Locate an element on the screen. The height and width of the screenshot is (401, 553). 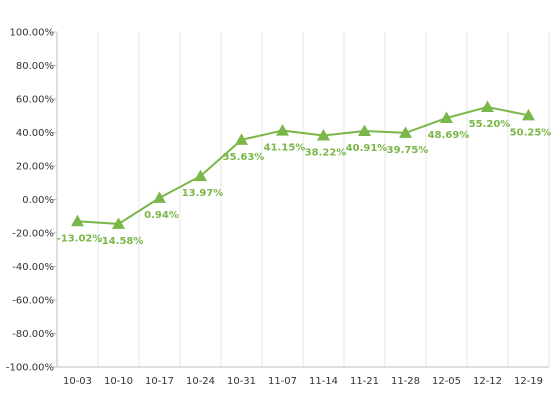
x-tick-label: 10-17 is located at coordinates (159, 381).